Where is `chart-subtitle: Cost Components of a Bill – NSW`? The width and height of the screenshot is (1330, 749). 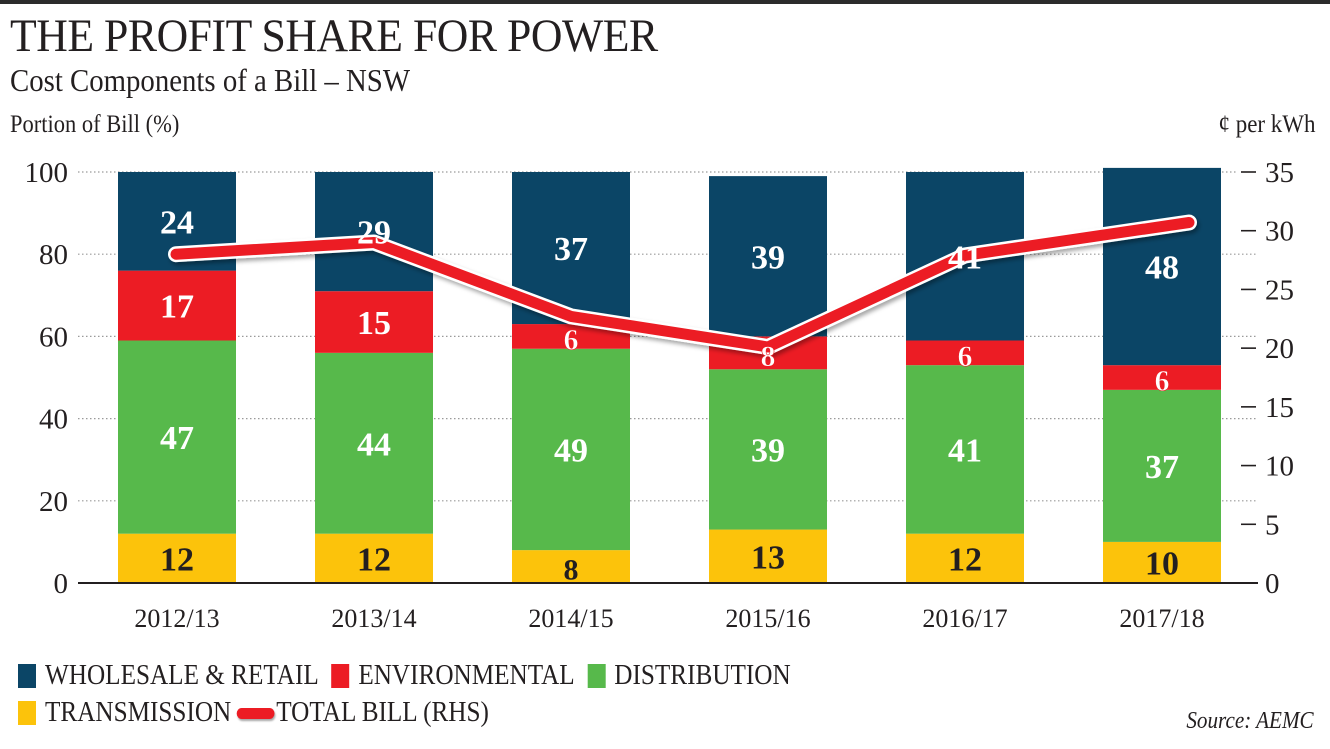
chart-subtitle: Cost Components of a Bill – NSW is located at coordinates (210, 80).